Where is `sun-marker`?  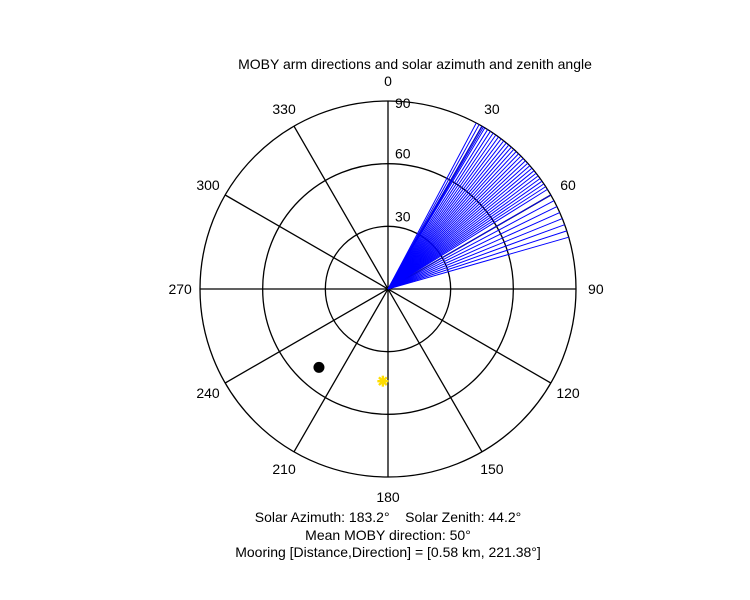
sun-marker is located at coordinates (383, 381).